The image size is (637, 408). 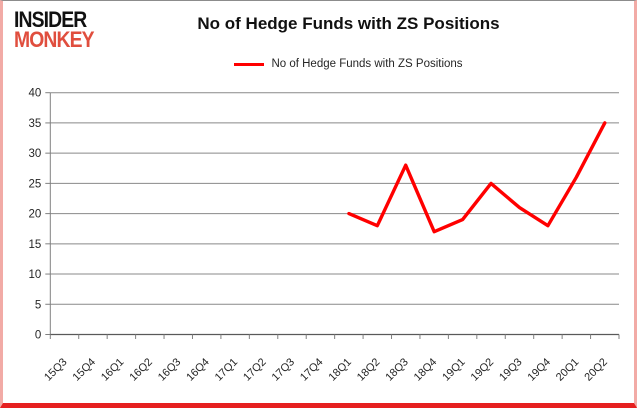 What do you see at coordinates (38, 336) in the screenshot?
I see `y-tick-label: 0` at bounding box center [38, 336].